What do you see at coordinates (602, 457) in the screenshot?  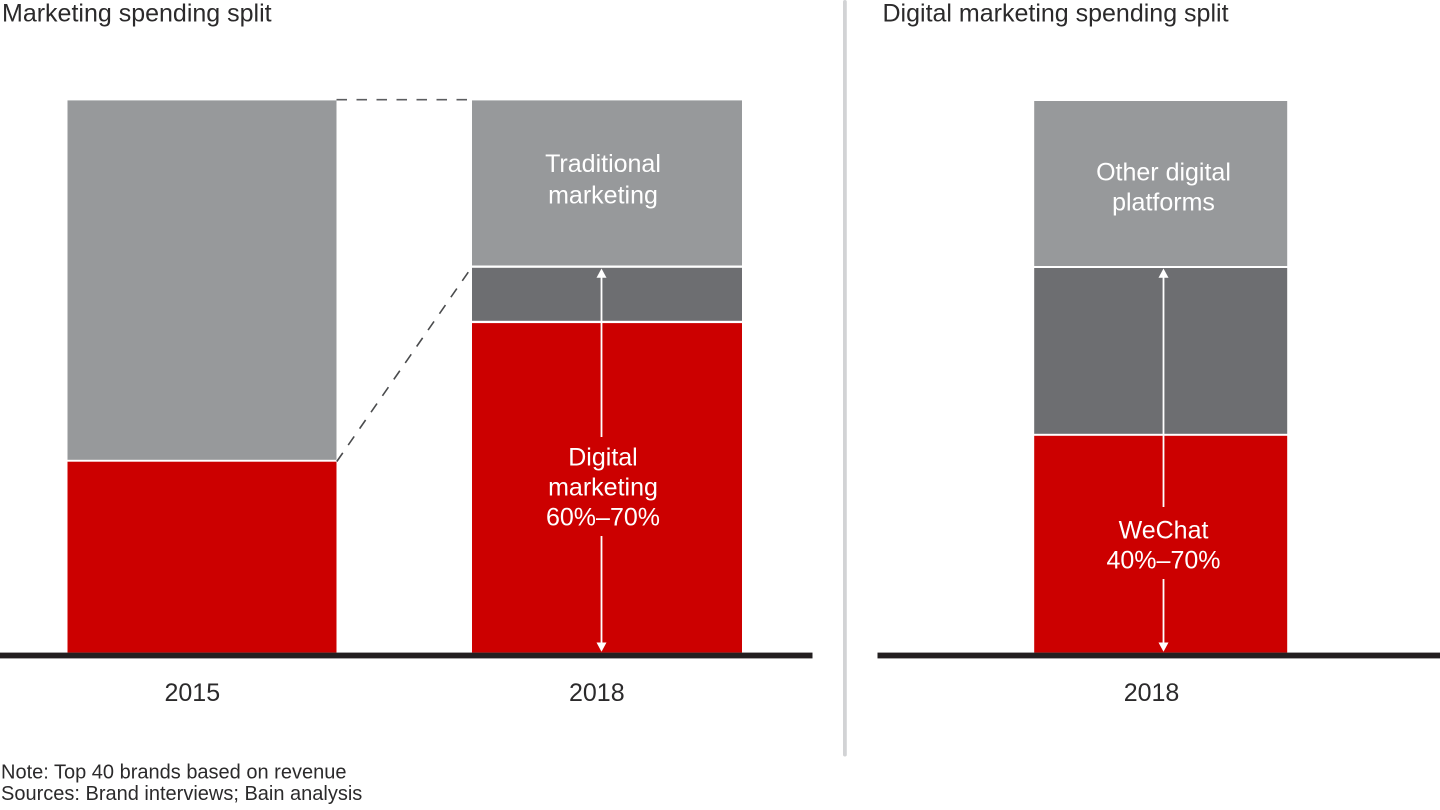 I see `svg-text: Digital` at bounding box center [602, 457].